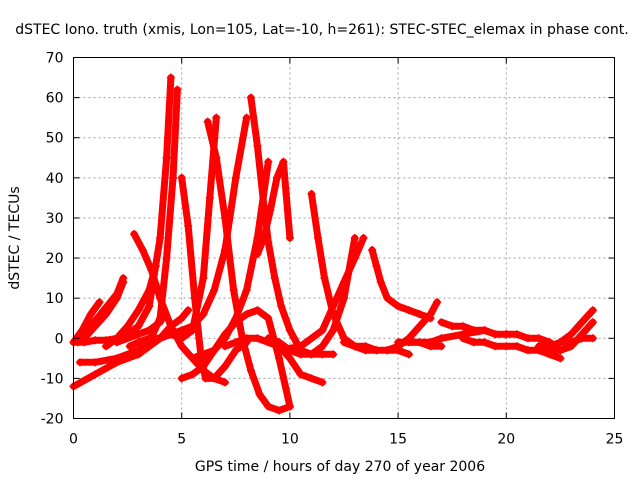 The image size is (640, 480). What do you see at coordinates (321, 294) in the screenshot?
I see `series-arc-21-markers` at bounding box center [321, 294].